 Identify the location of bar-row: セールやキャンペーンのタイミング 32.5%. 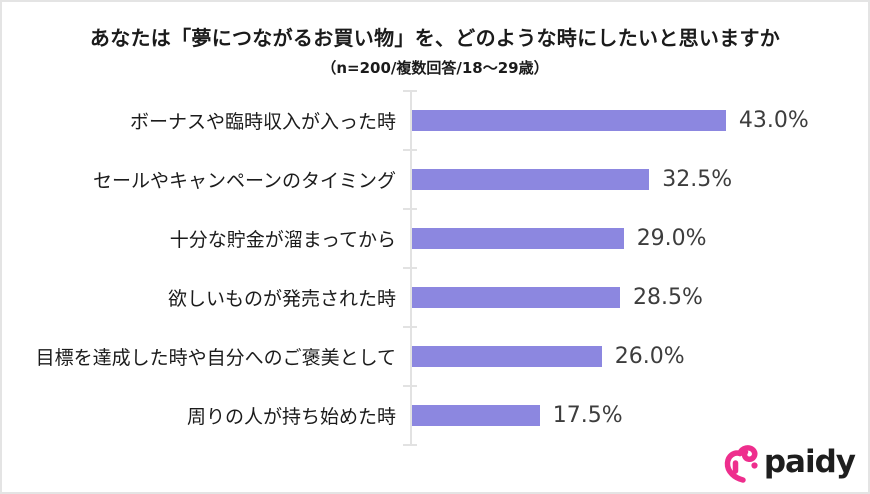
(435, 179).